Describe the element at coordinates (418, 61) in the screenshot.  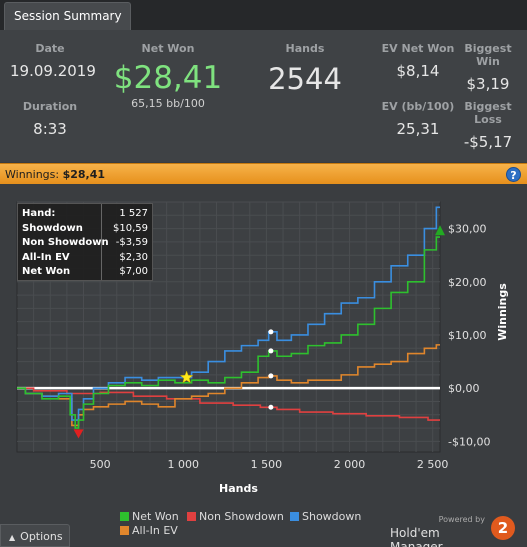
I see `ev-net-won-stat: EV Net Won $8,14` at that location.